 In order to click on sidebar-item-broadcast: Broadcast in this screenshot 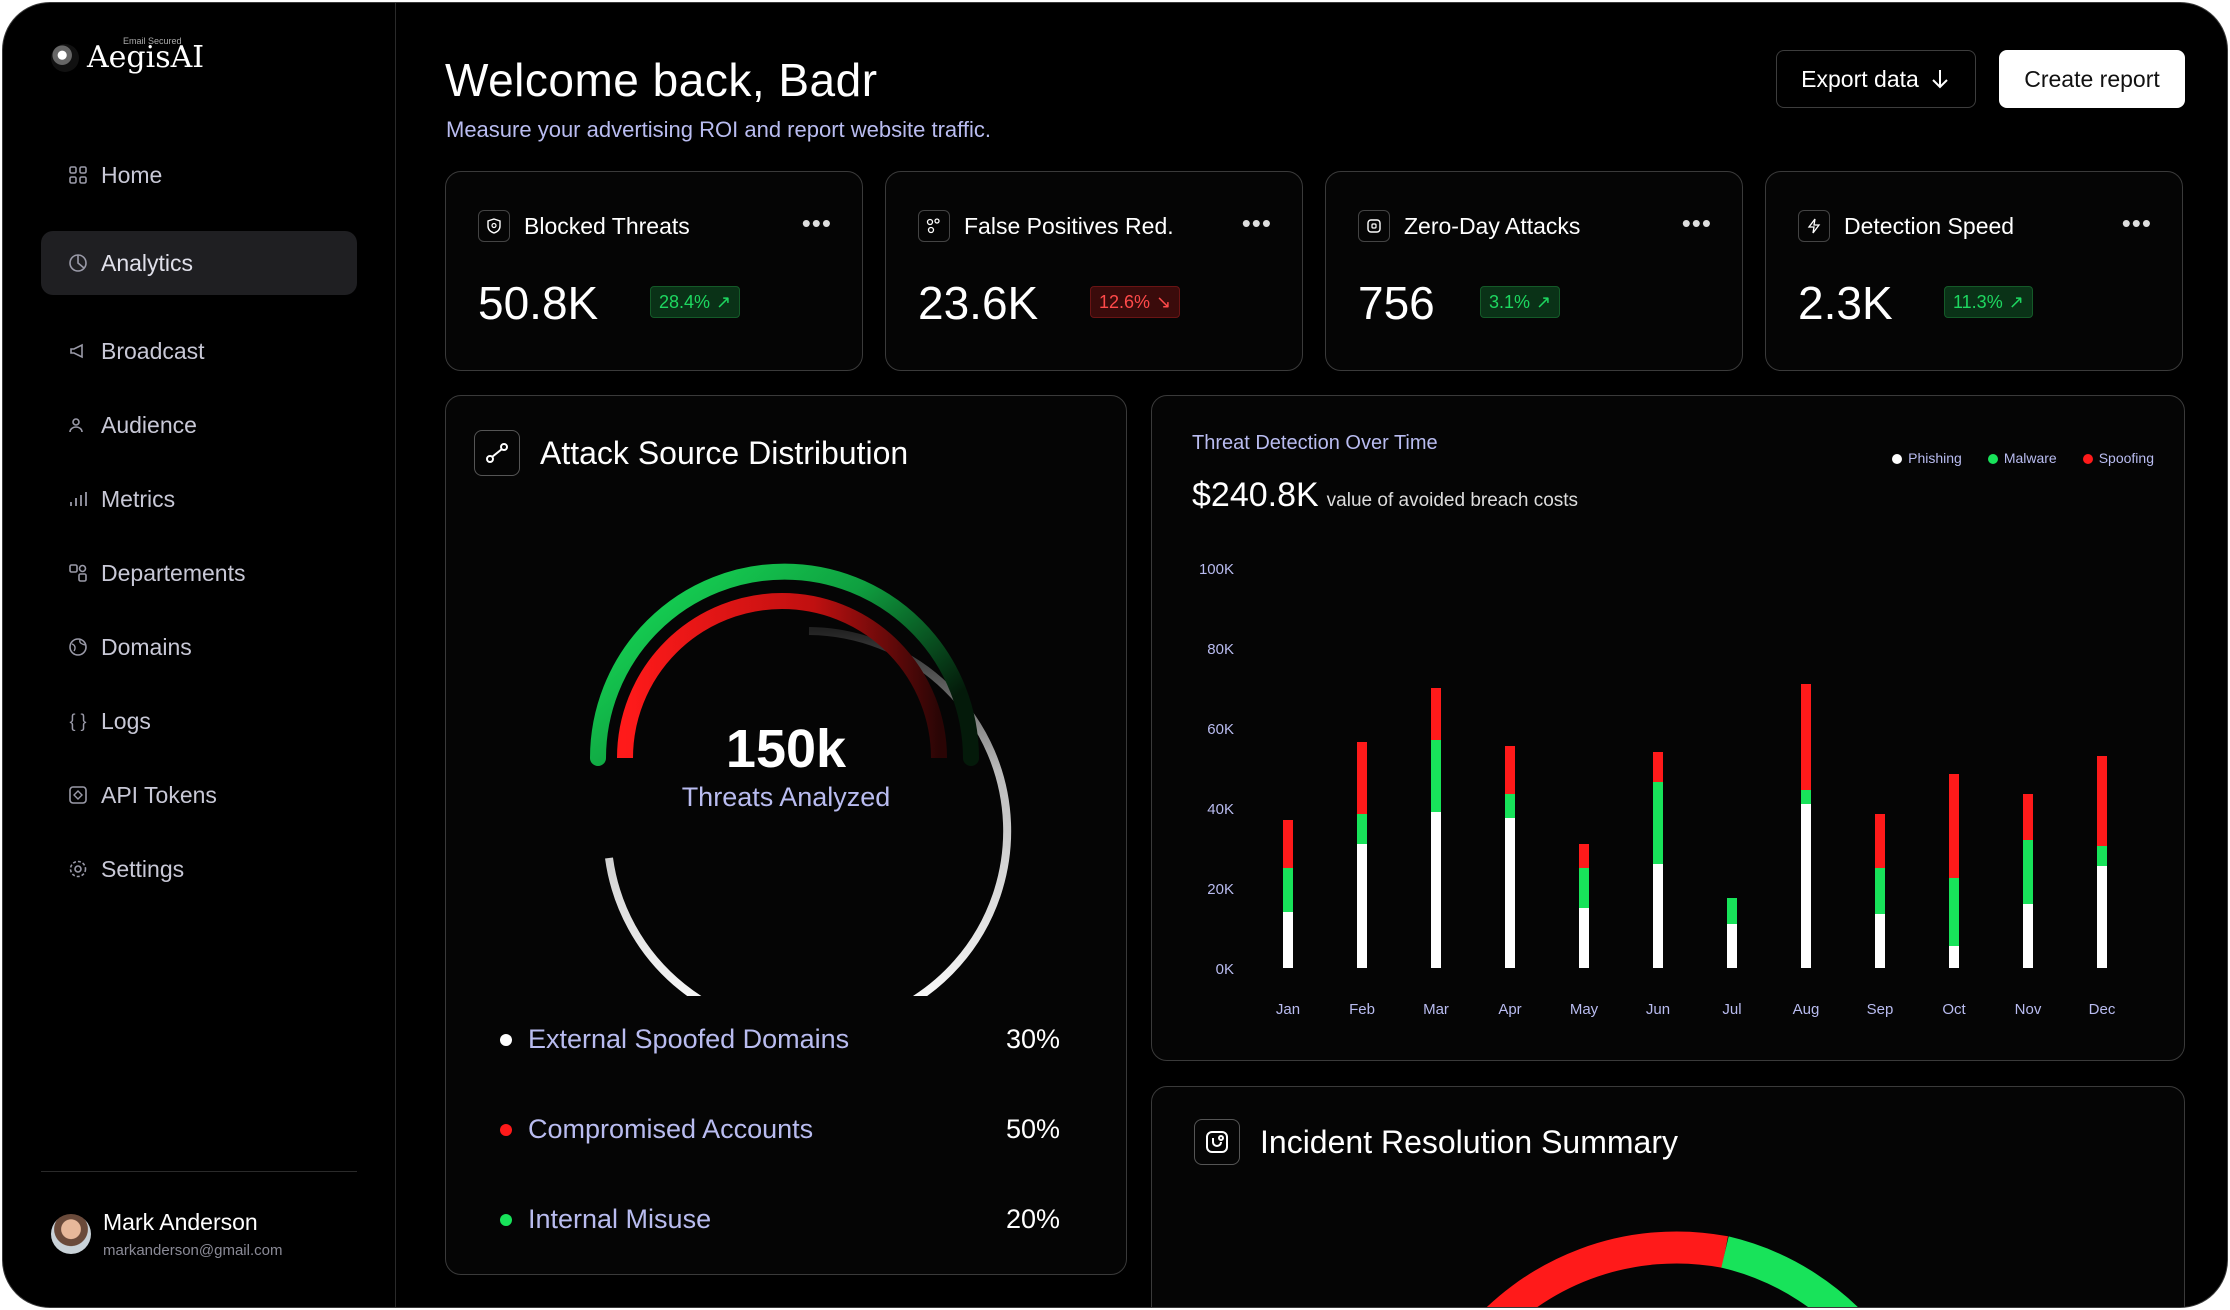, I will do `click(199, 351)`.